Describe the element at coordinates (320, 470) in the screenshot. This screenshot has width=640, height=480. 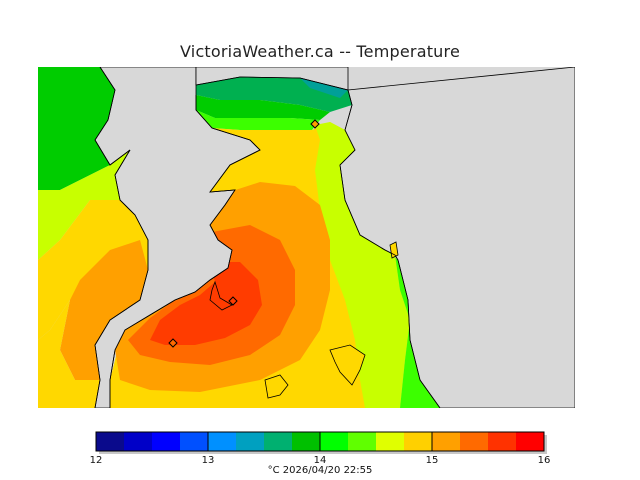
I see `colorbar-caption: °C 2026/04/20 22:55` at that location.